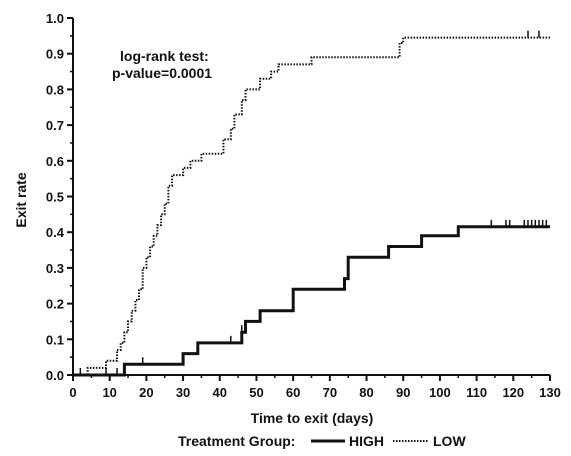  Describe the element at coordinates (449, 441) in the screenshot. I see `legend-label-low: LOW` at that location.